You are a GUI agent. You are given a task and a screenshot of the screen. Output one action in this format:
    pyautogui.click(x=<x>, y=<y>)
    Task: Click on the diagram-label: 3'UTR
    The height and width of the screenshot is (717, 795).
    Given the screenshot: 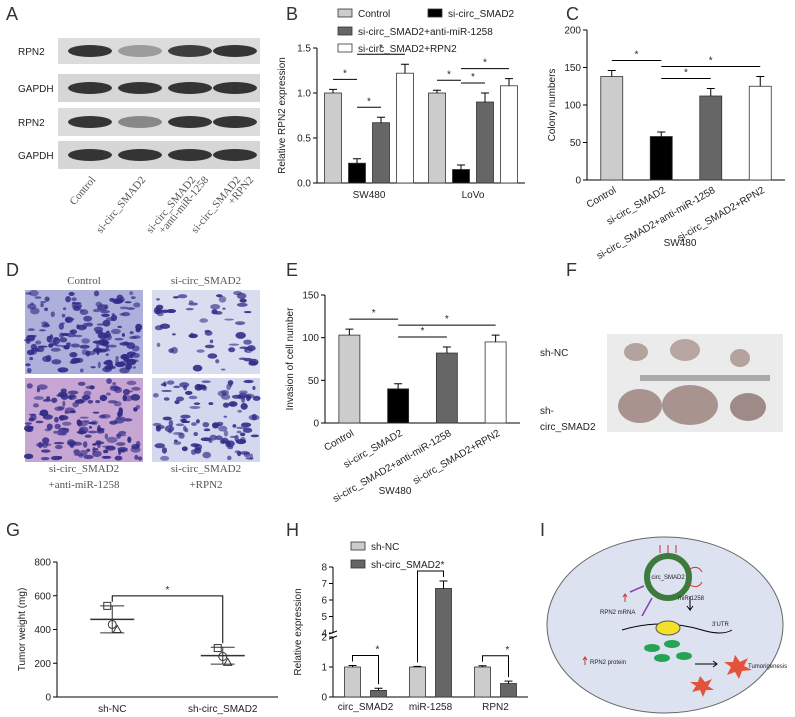 What is the action you would take?
    pyautogui.click(x=720, y=625)
    